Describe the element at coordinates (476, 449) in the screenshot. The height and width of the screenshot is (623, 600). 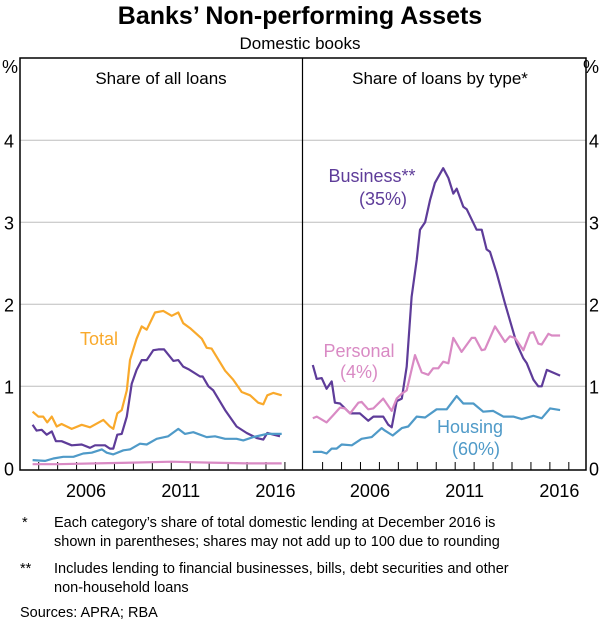
I see `label-housing-share: (60%)` at that location.